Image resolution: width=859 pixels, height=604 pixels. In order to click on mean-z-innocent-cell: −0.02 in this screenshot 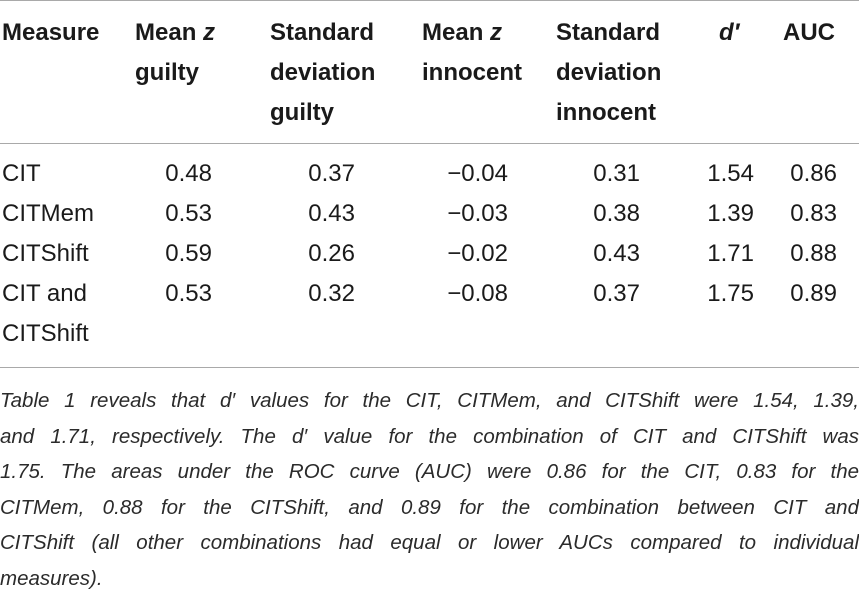, I will do `click(477, 253)`.